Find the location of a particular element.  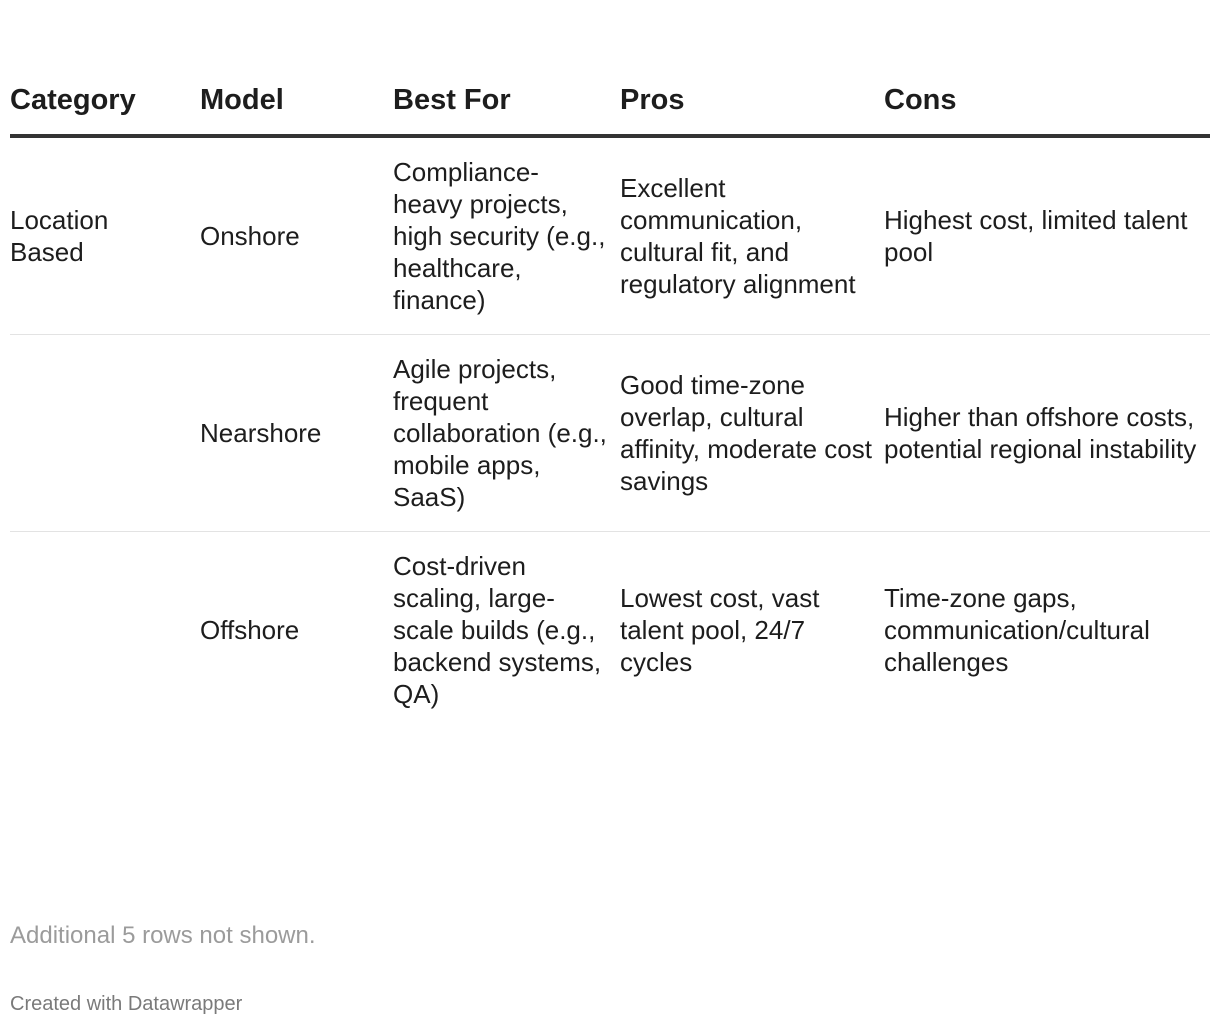

cell-model: Nearshore is located at coordinates (296, 433).